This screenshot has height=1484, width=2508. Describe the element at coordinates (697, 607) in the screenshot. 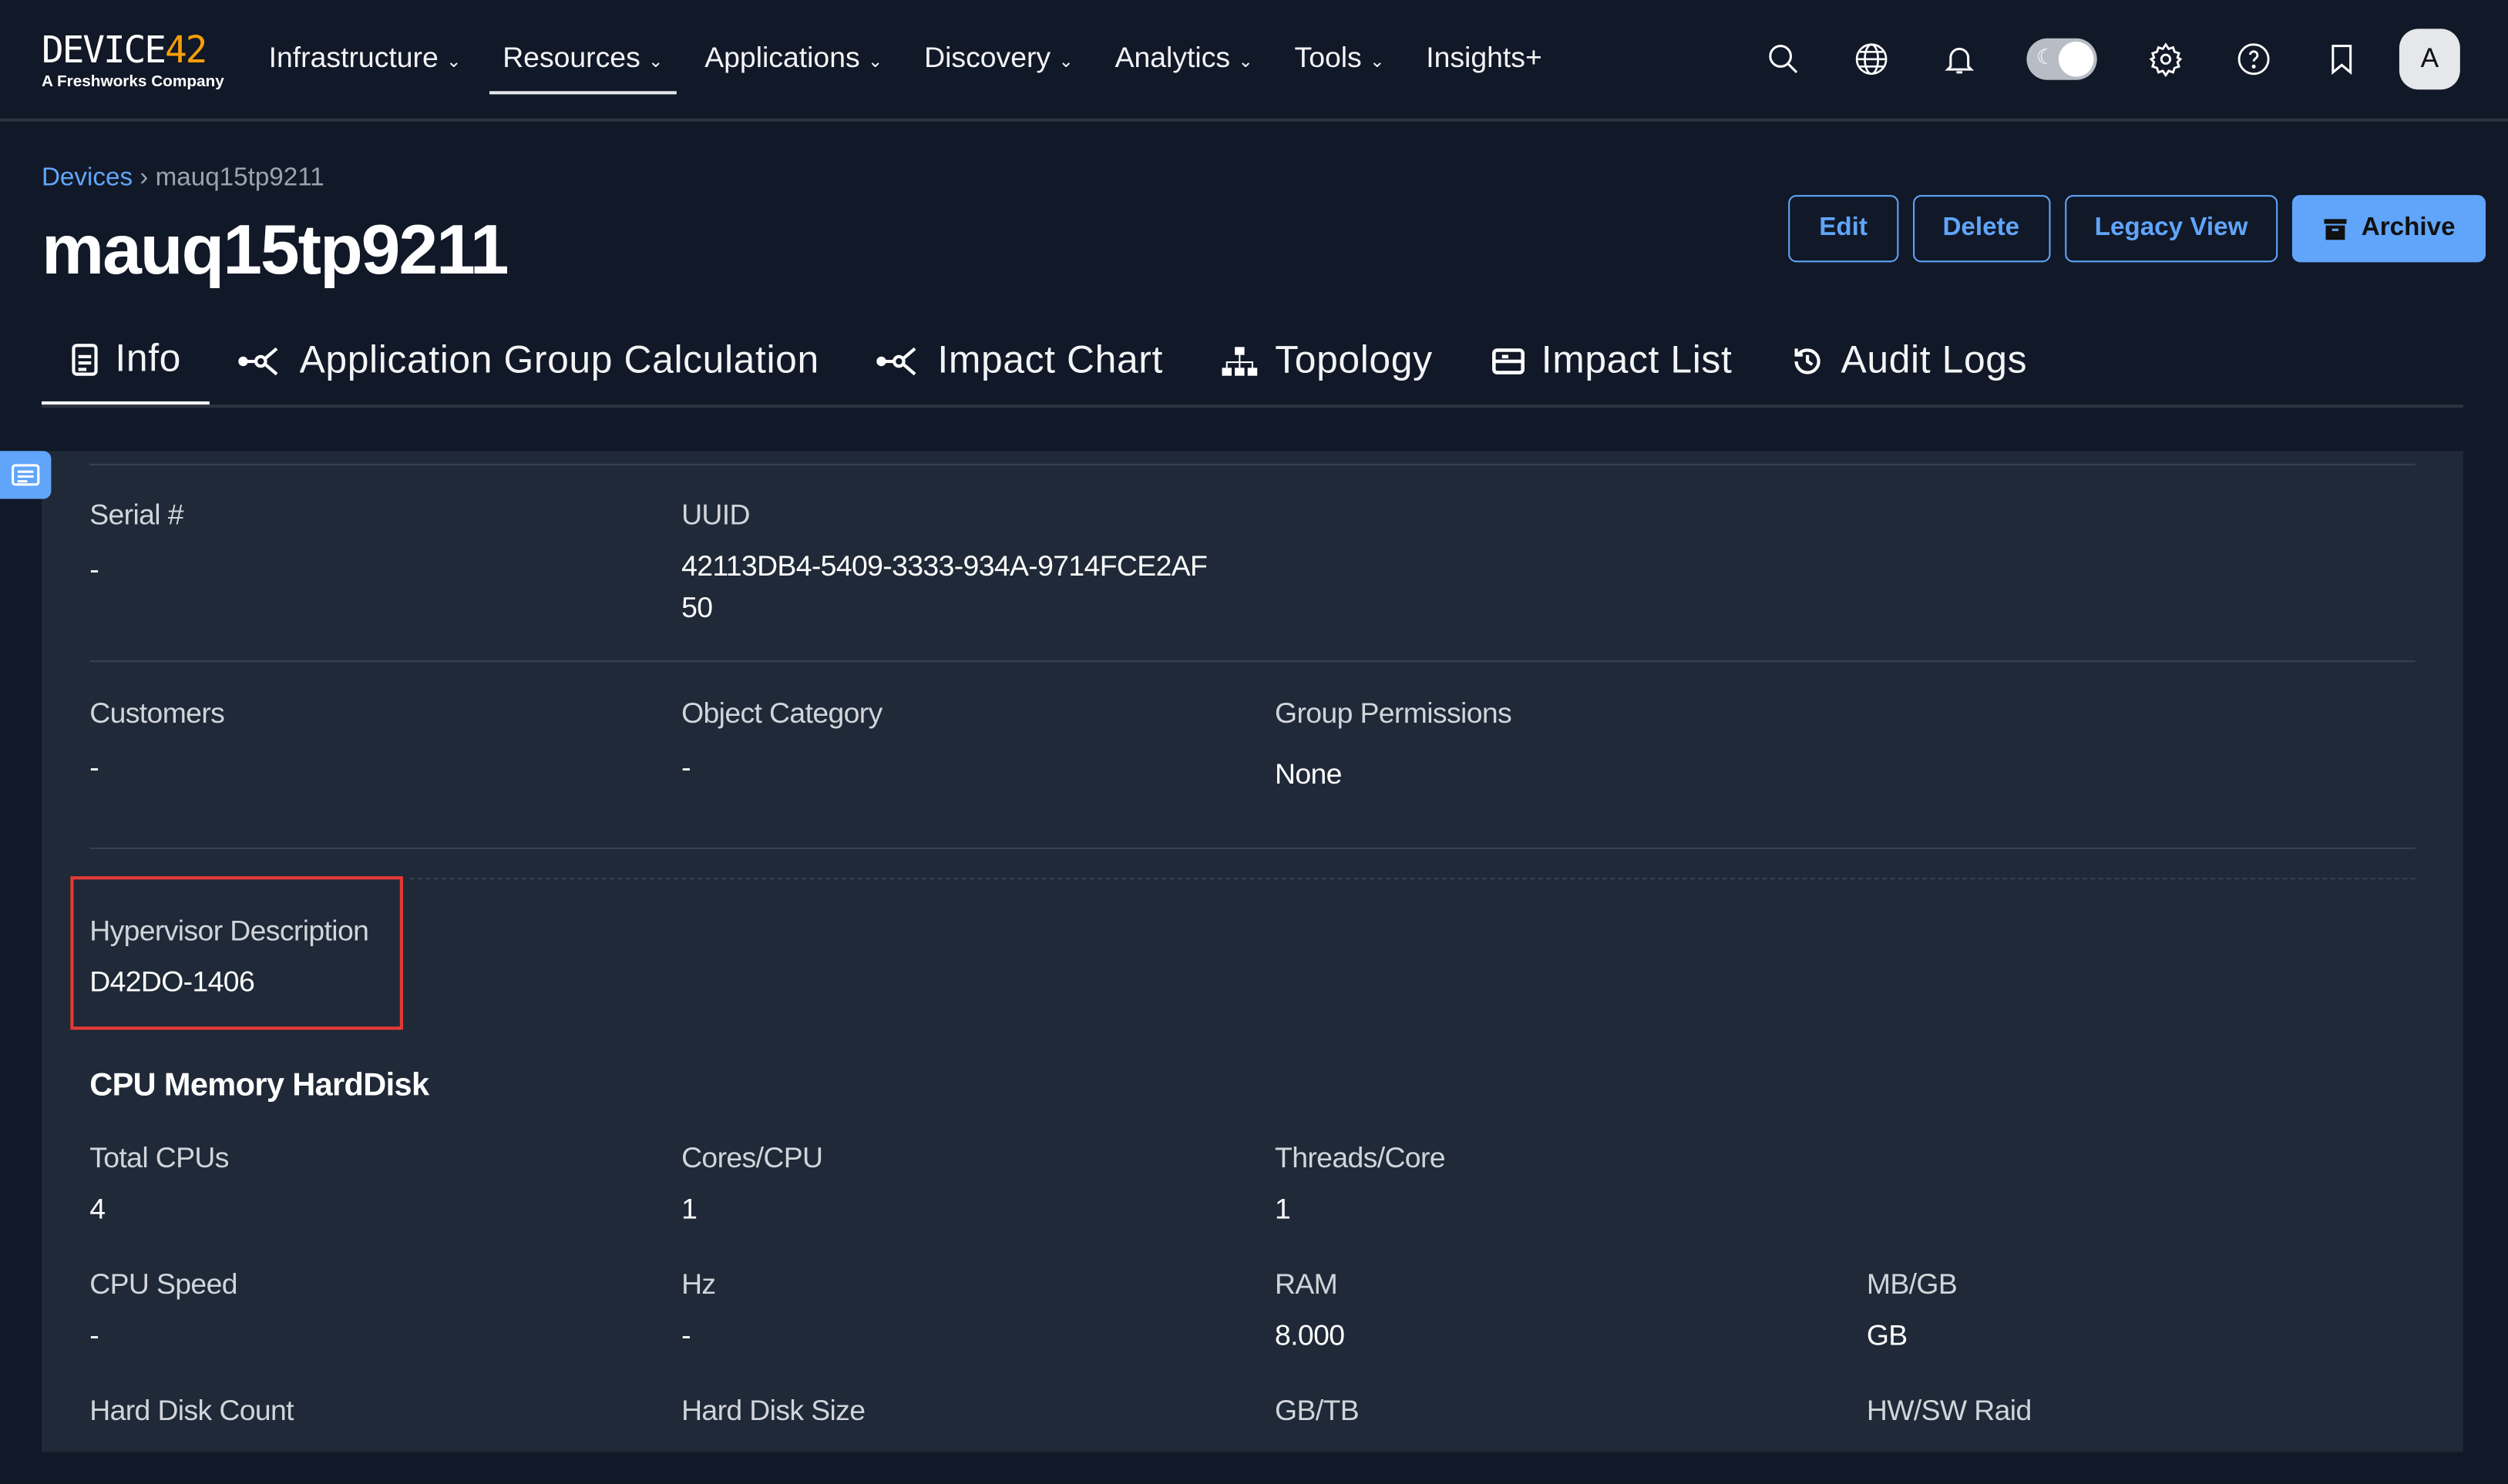

I see `uuid-value-cont: 50` at that location.